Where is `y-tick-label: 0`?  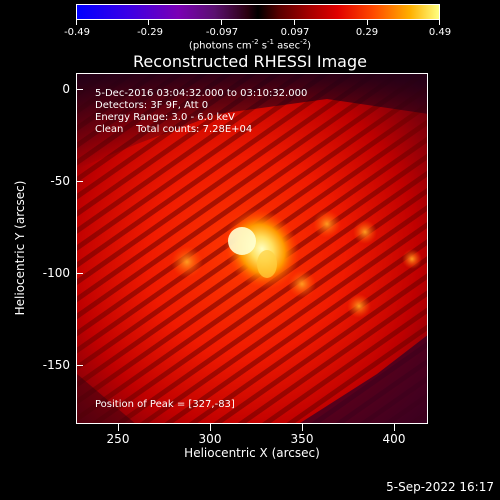 y-tick-label: 0 is located at coordinates (66, 89).